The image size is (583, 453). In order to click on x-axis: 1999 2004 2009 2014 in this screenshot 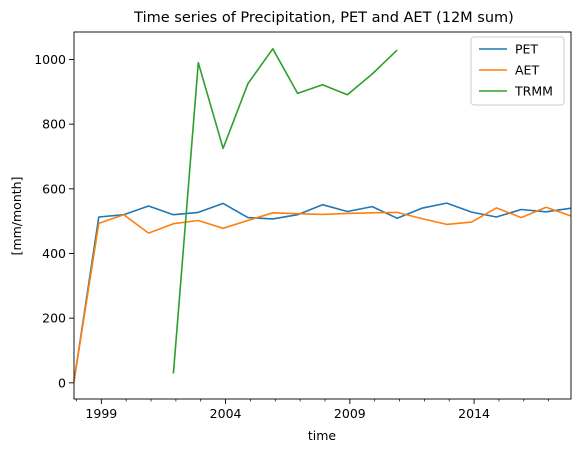, I will do `click(312, 410)`.